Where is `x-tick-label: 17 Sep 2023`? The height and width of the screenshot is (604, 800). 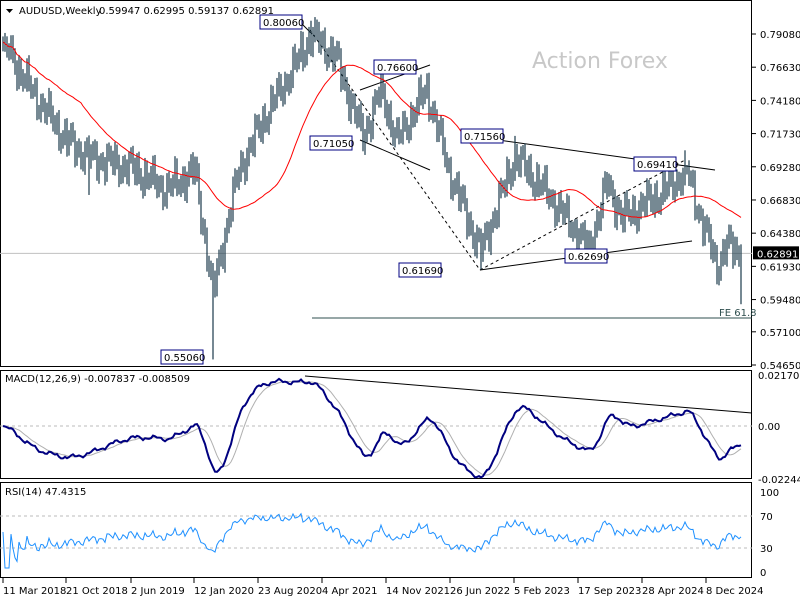
x-tick-label: 17 Sep 2023 is located at coordinates (609, 591).